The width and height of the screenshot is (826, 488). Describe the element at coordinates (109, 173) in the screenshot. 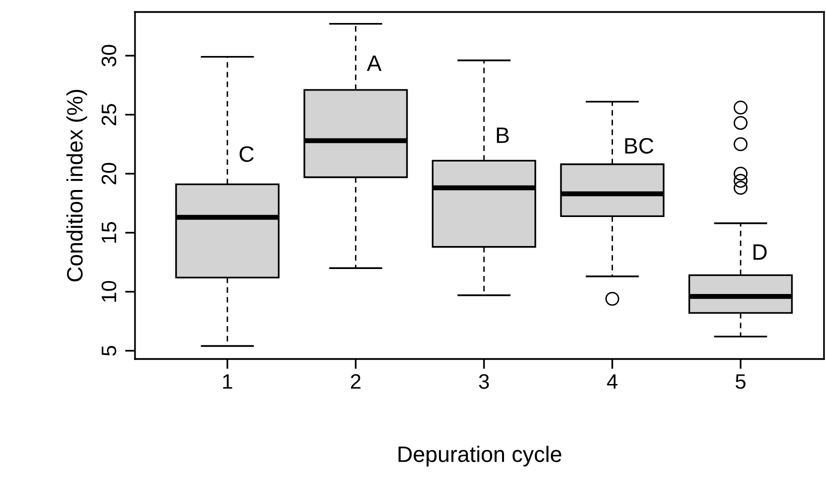

I see `y-tick-label: 20` at that location.